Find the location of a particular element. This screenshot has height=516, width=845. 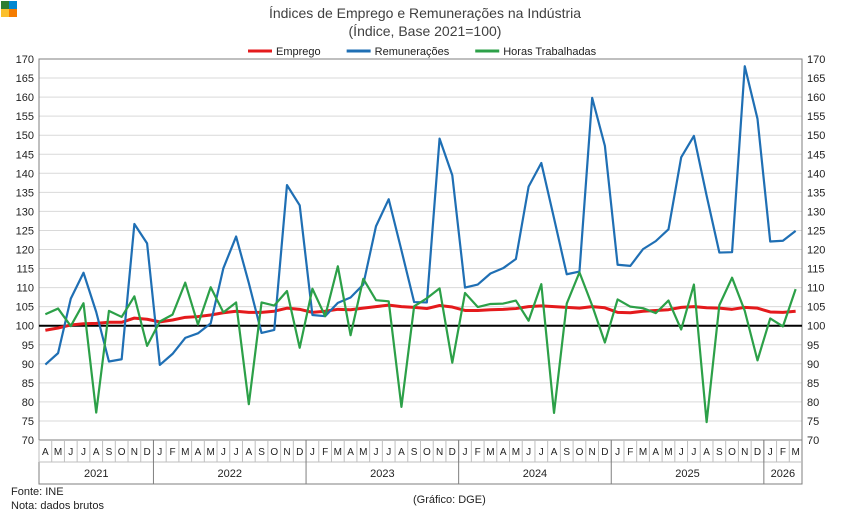

y-tick-label-right: 125 is located at coordinates (816, 231).